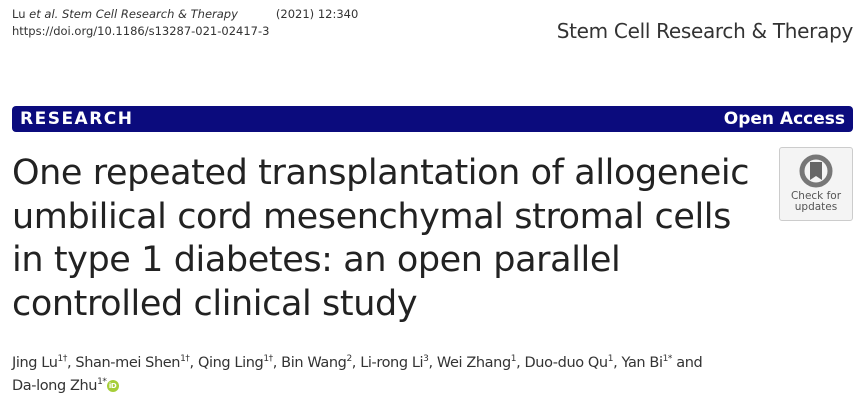  Describe the element at coordinates (432, 119) in the screenshot. I see `article-type-banner: RESEARCH Open Access` at that location.